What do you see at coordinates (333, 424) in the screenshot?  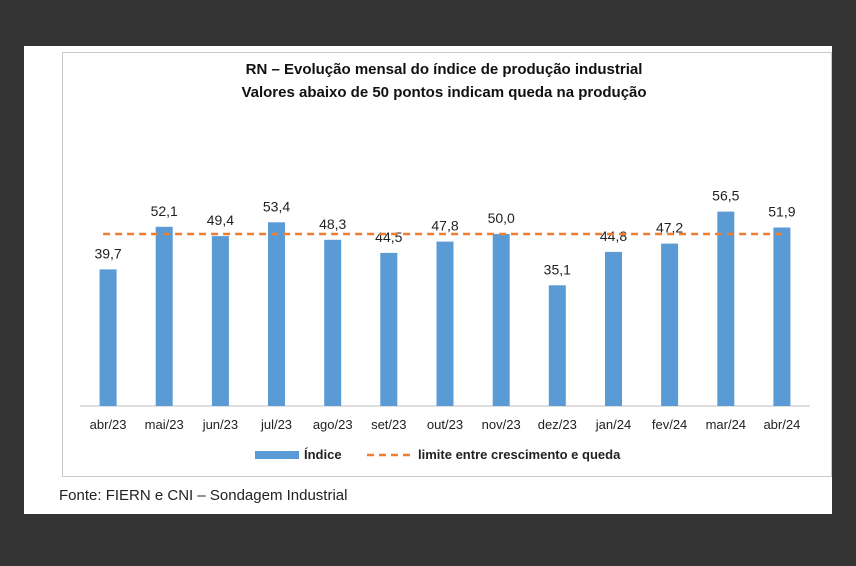 I see `x-tick-label-ago-23: ago/23` at bounding box center [333, 424].